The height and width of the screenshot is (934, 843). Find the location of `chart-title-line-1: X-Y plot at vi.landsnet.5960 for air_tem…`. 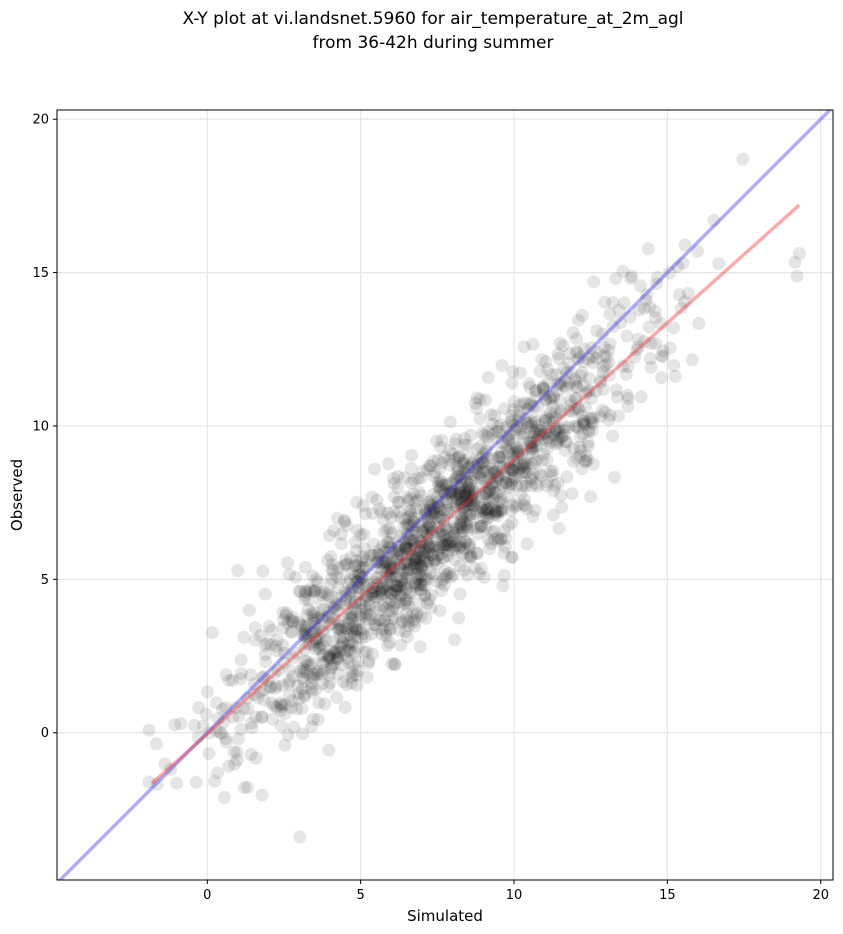

chart-title-line-1: X-Y plot at vi.landsnet.5960 for air_tem… is located at coordinates (432, 19).